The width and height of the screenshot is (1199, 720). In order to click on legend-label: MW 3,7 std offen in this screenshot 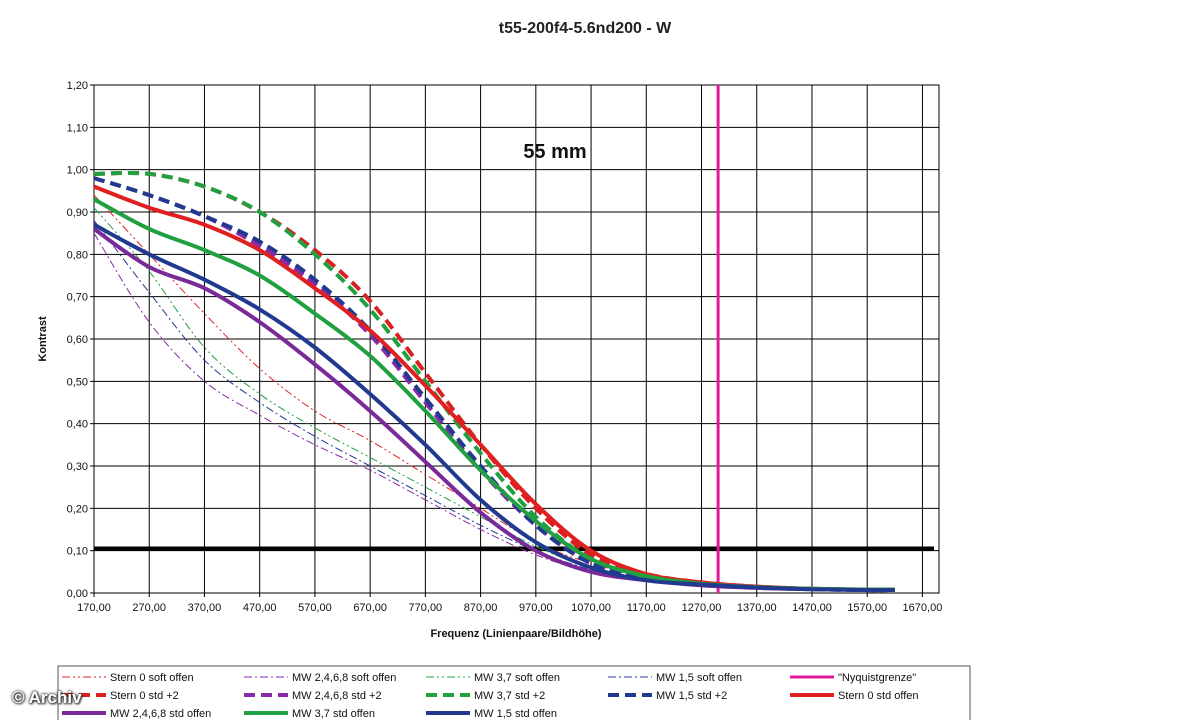, I will do `click(333, 714)`.